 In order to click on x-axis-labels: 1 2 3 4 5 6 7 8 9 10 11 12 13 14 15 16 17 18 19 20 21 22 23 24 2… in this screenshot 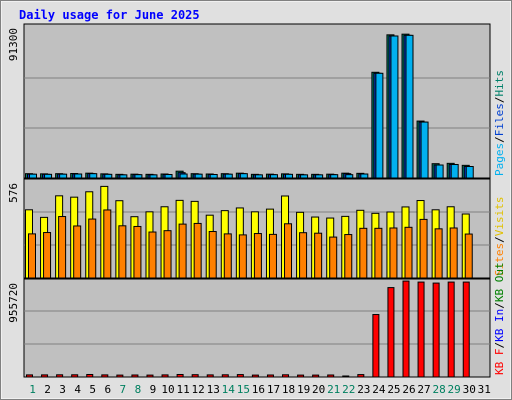, I will do `click(260, 389)`.